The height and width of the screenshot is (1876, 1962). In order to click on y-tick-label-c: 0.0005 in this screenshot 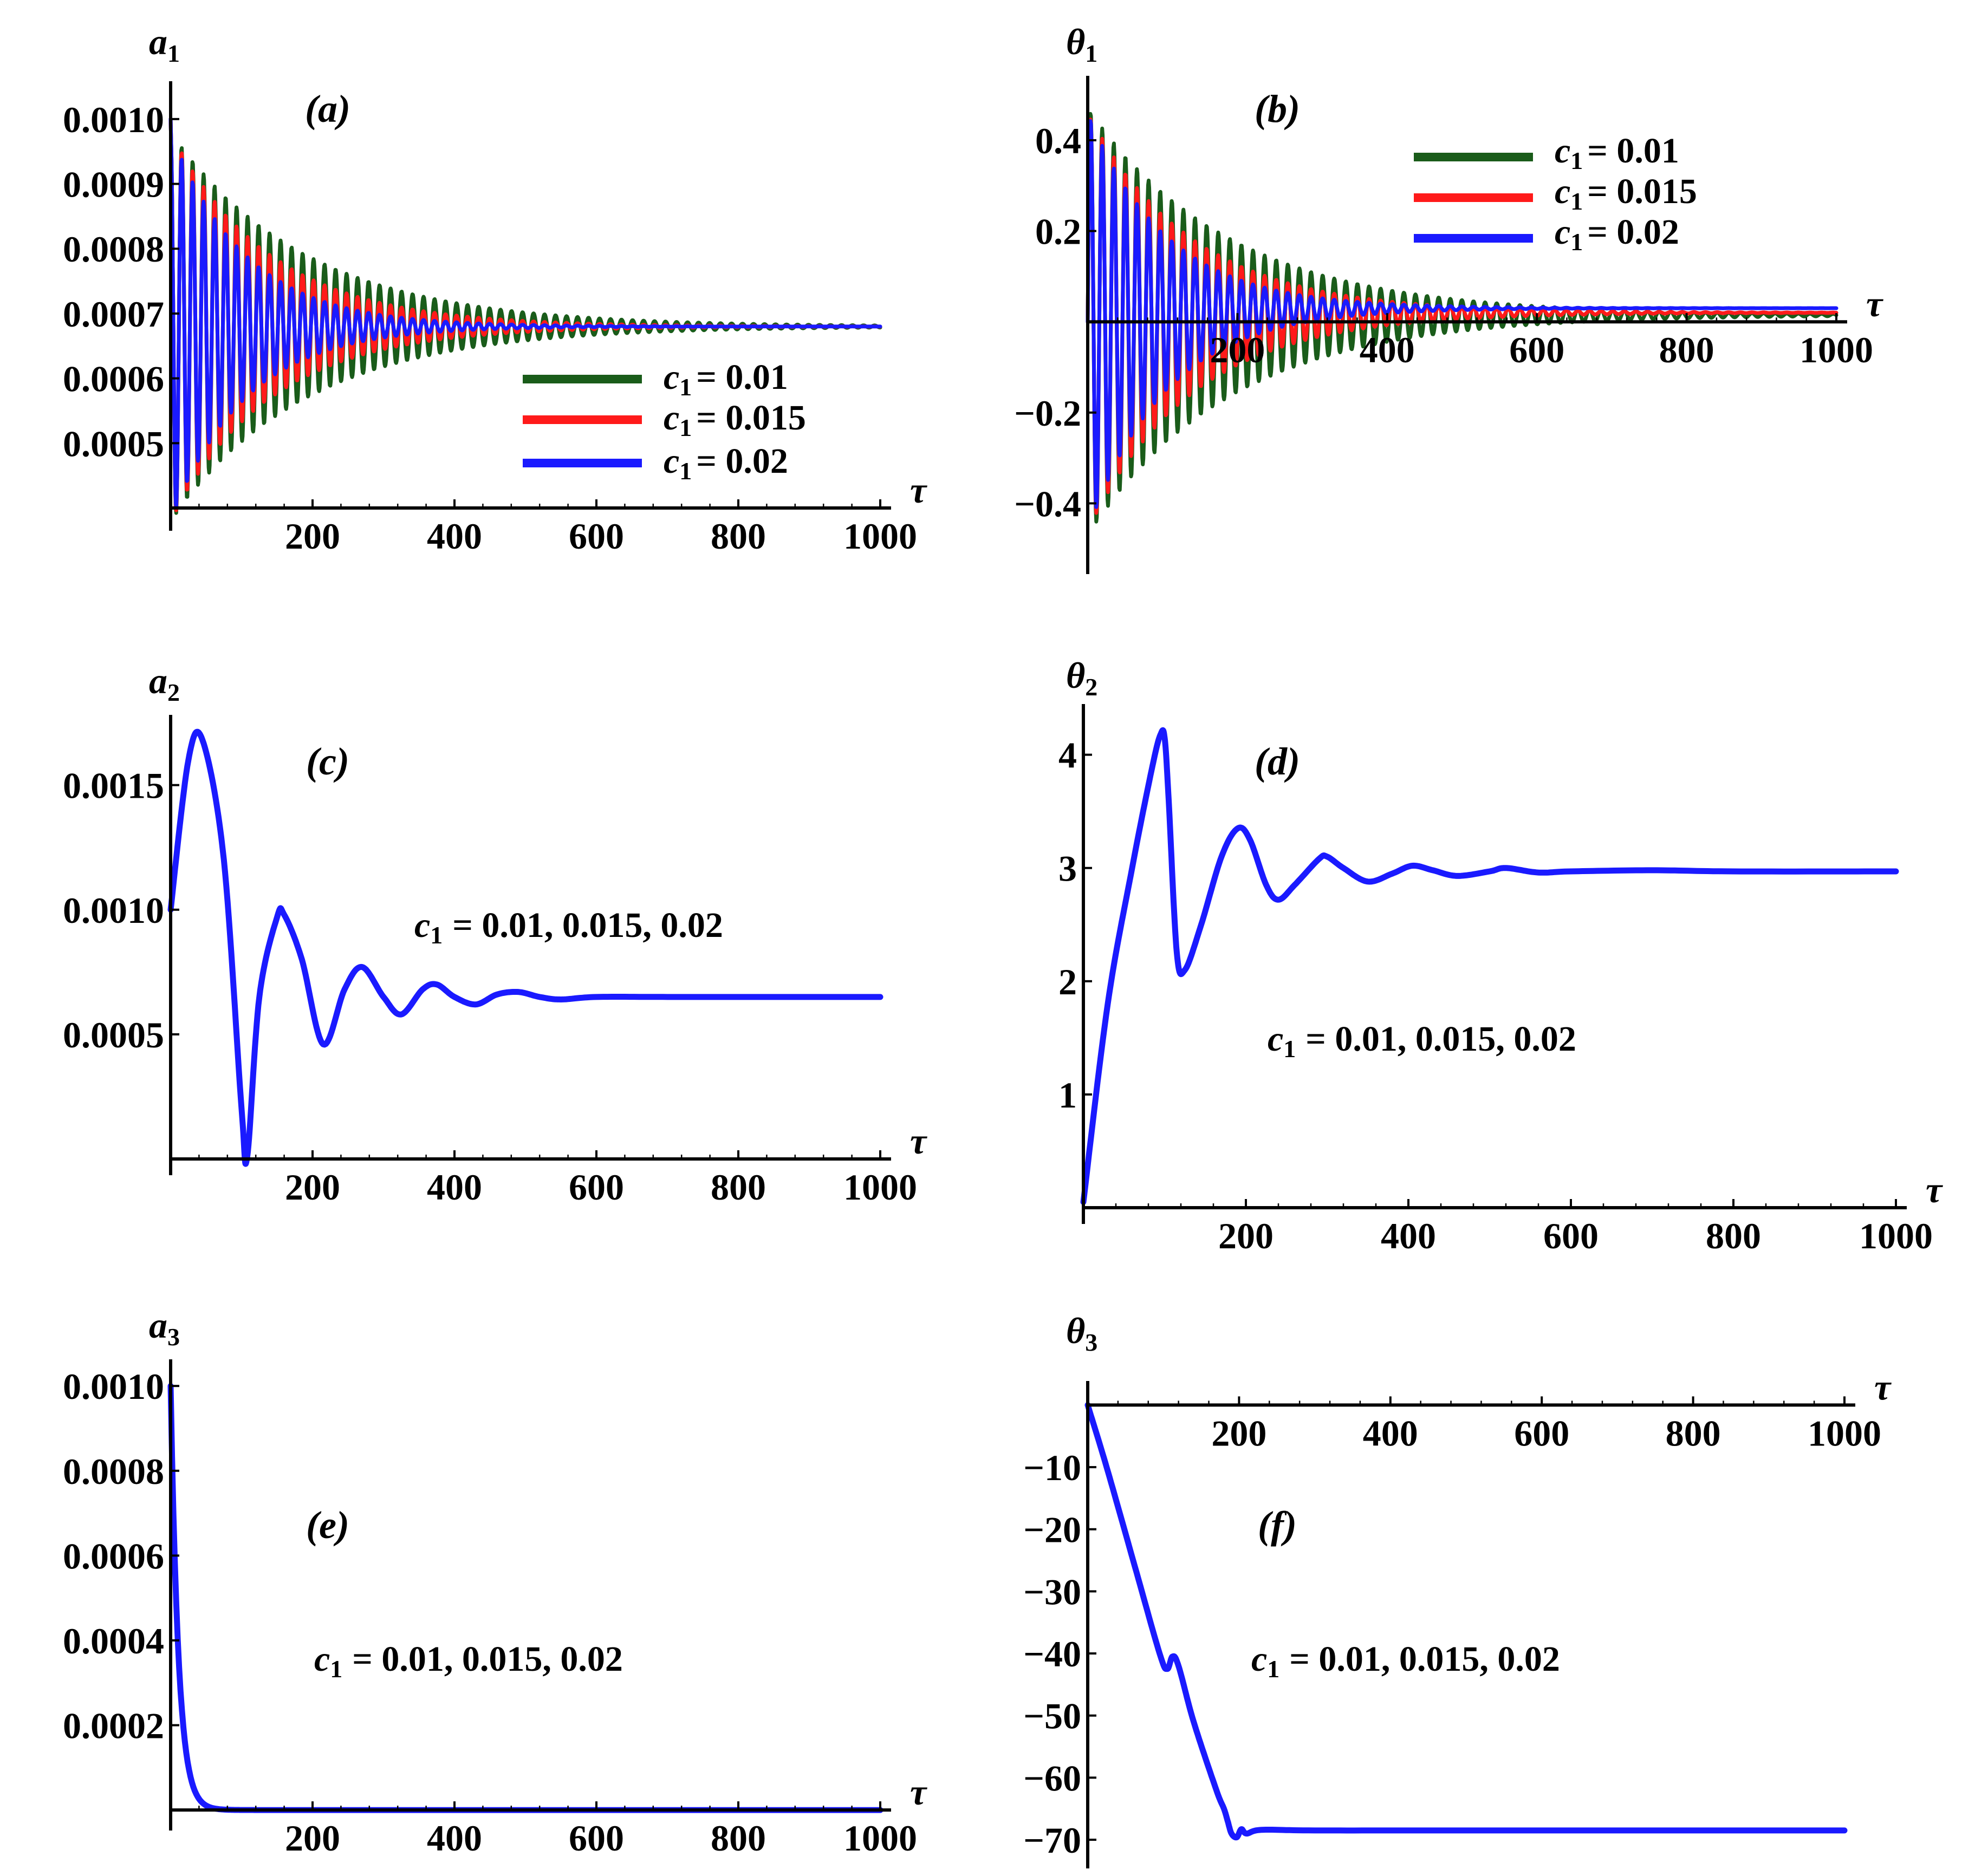, I will do `click(114, 1035)`.